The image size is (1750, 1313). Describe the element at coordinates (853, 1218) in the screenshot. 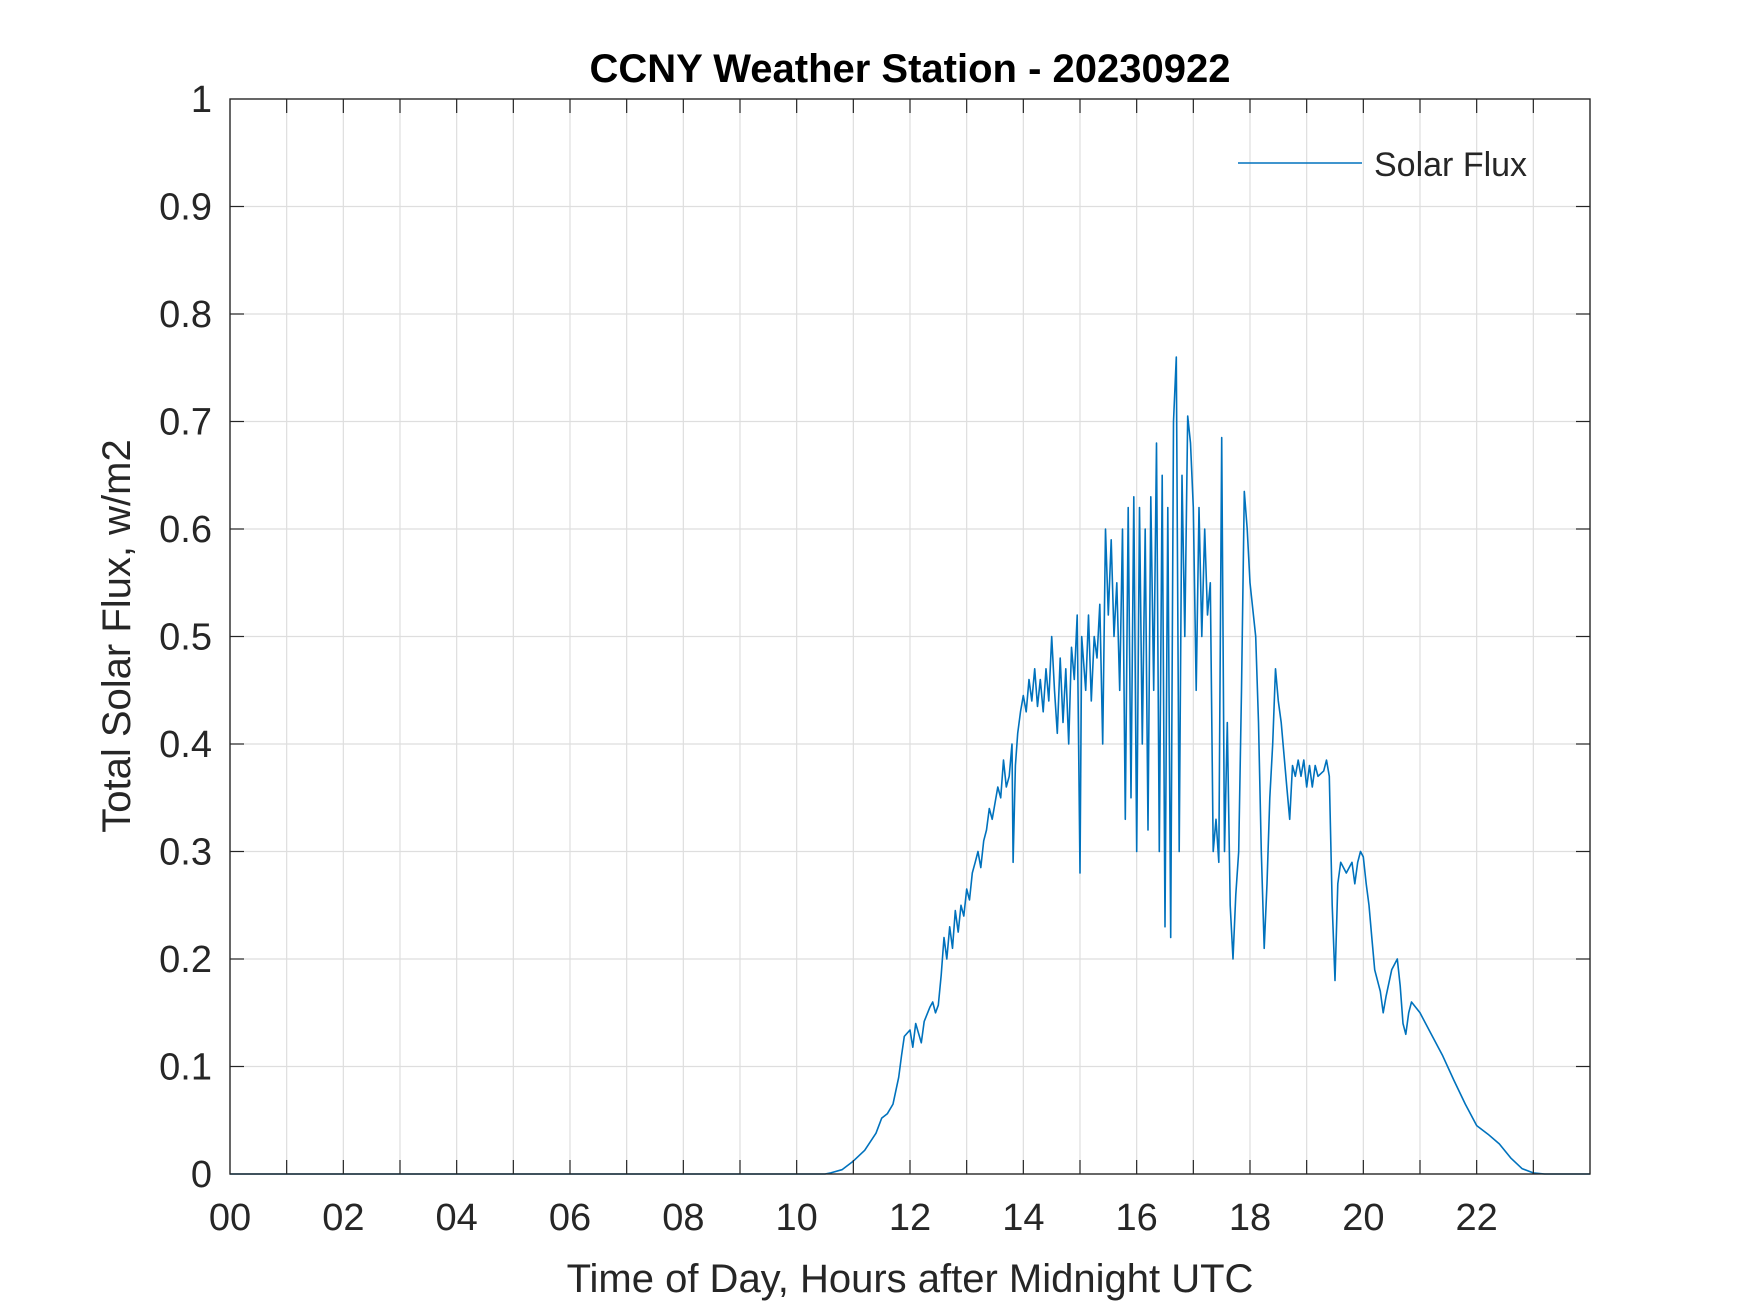

I see `x-tick-labels: 00 02 04 06 08 10 12 14 16 18 20 22` at that location.